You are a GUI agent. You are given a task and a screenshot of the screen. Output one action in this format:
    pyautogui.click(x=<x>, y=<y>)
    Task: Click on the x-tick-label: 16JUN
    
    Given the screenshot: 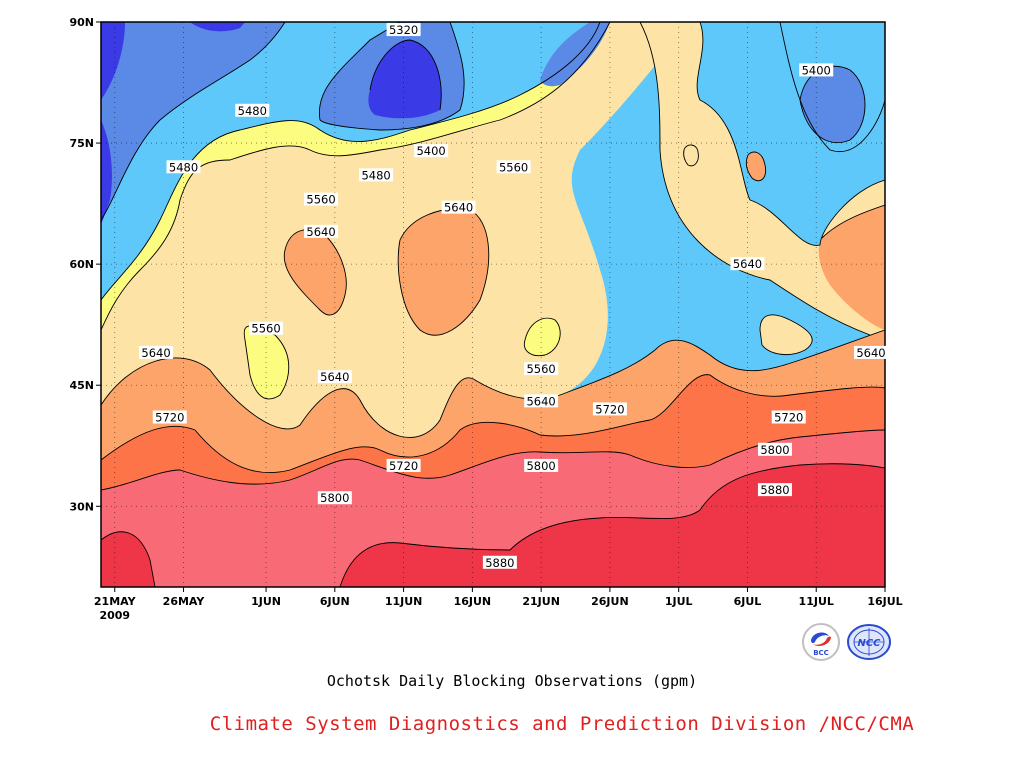 What is the action you would take?
    pyautogui.click(x=473, y=601)
    